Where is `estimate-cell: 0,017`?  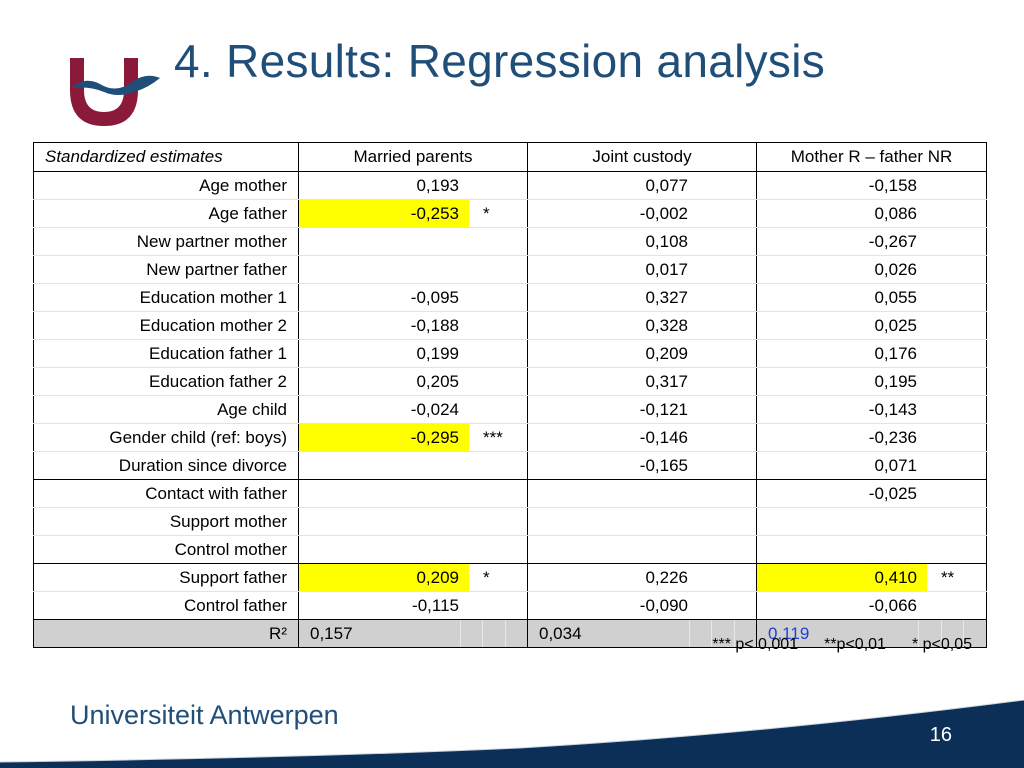
estimate-cell: 0,017 is located at coordinates (642, 269).